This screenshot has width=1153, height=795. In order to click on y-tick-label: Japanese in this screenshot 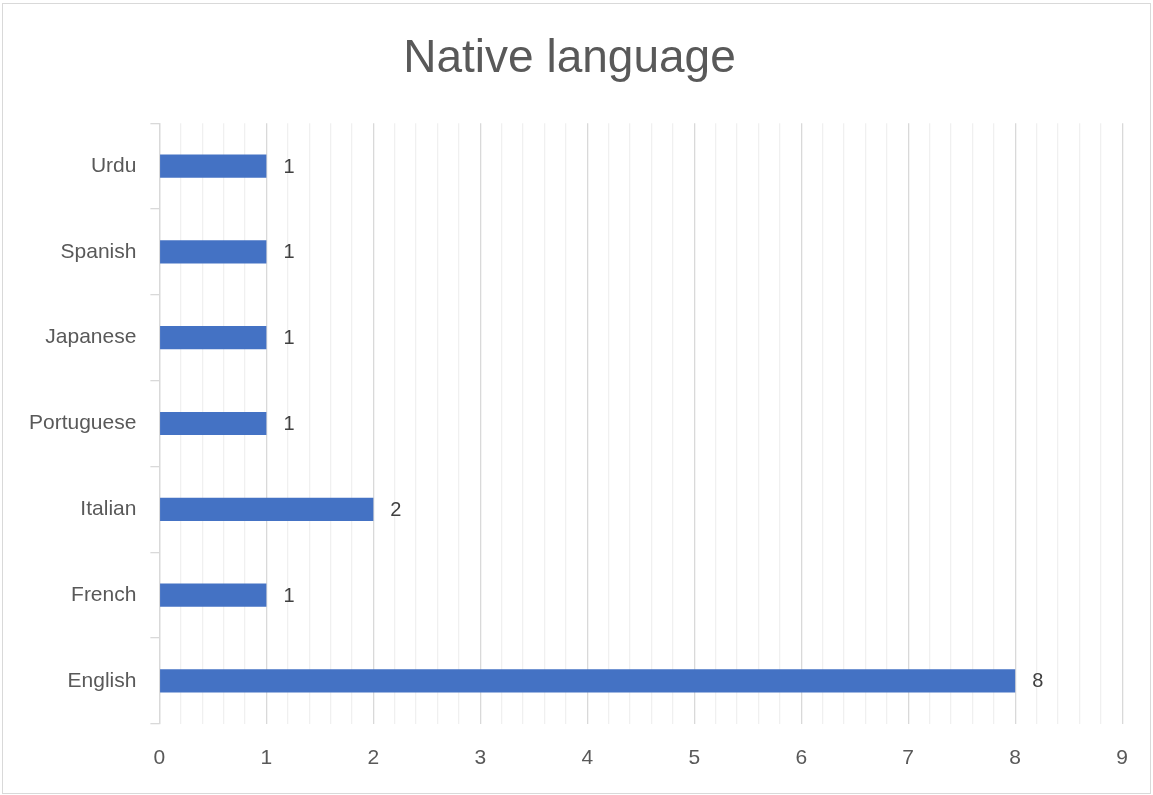, I will do `click(91, 336)`.